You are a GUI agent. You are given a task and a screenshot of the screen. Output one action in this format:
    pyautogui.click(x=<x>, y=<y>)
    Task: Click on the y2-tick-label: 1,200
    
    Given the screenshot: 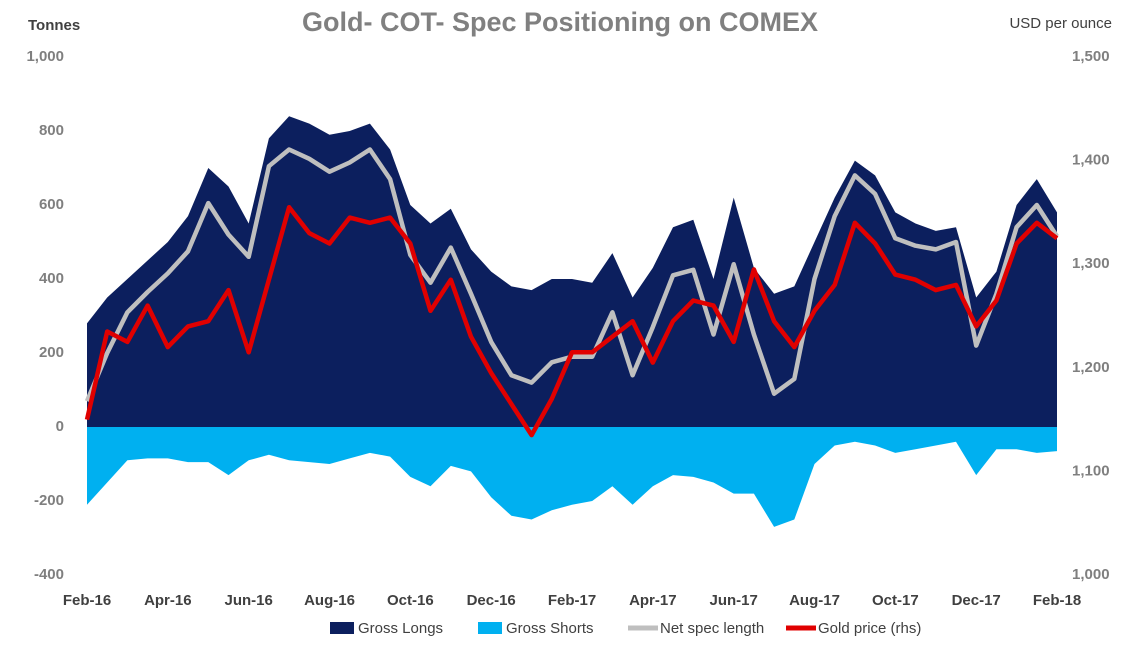 What is the action you would take?
    pyautogui.click(x=1091, y=367)
    